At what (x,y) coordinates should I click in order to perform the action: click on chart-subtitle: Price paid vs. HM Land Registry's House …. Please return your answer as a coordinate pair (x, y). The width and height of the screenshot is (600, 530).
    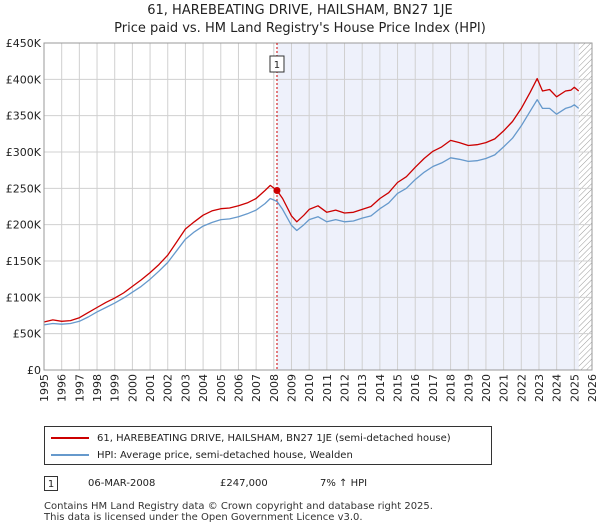
    Looking at the image, I should click on (300, 28).